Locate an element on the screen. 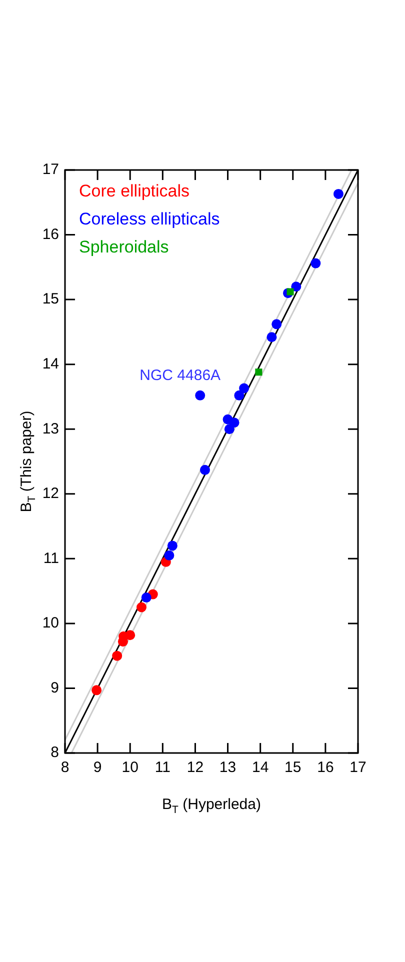  annotation: NGC 4486A is located at coordinates (180, 375).